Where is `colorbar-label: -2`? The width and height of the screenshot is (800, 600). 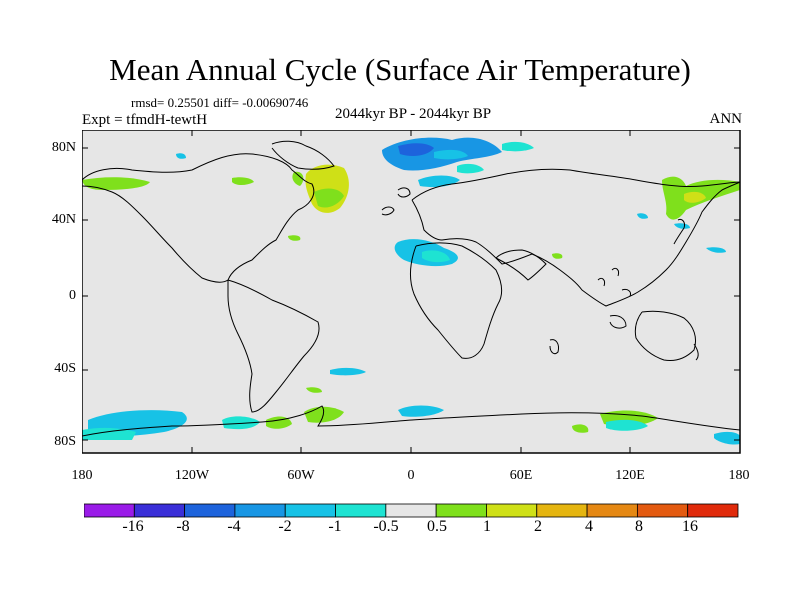
colorbar-label: -2 is located at coordinates (285, 526).